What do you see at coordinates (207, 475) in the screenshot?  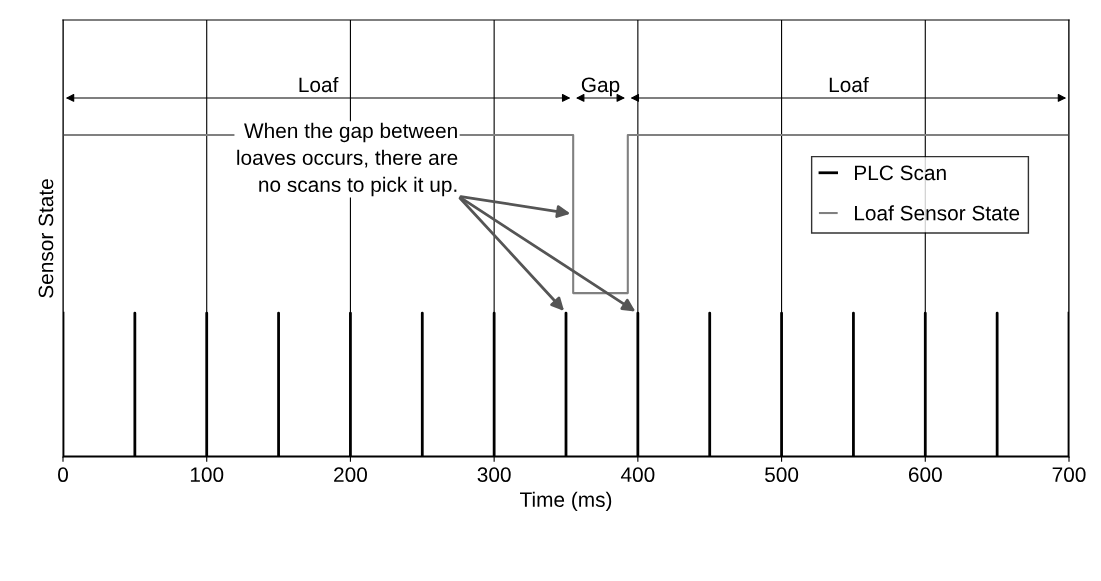 I see `x-tick-label: 100` at bounding box center [207, 475].